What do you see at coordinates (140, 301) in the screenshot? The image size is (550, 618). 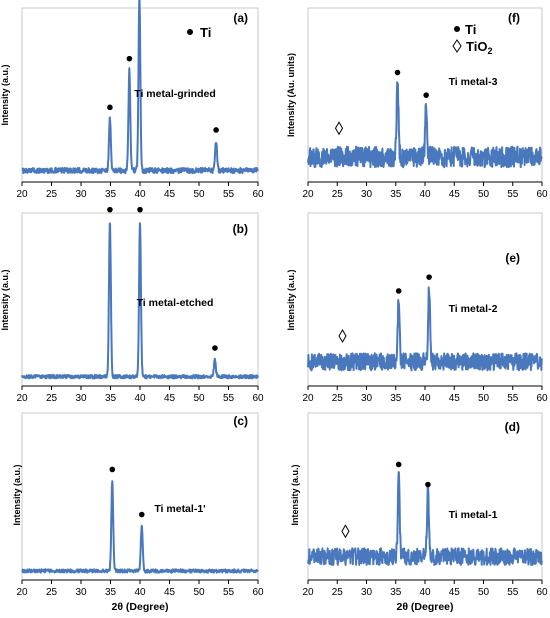 I see `xrd-trace-b` at bounding box center [140, 301].